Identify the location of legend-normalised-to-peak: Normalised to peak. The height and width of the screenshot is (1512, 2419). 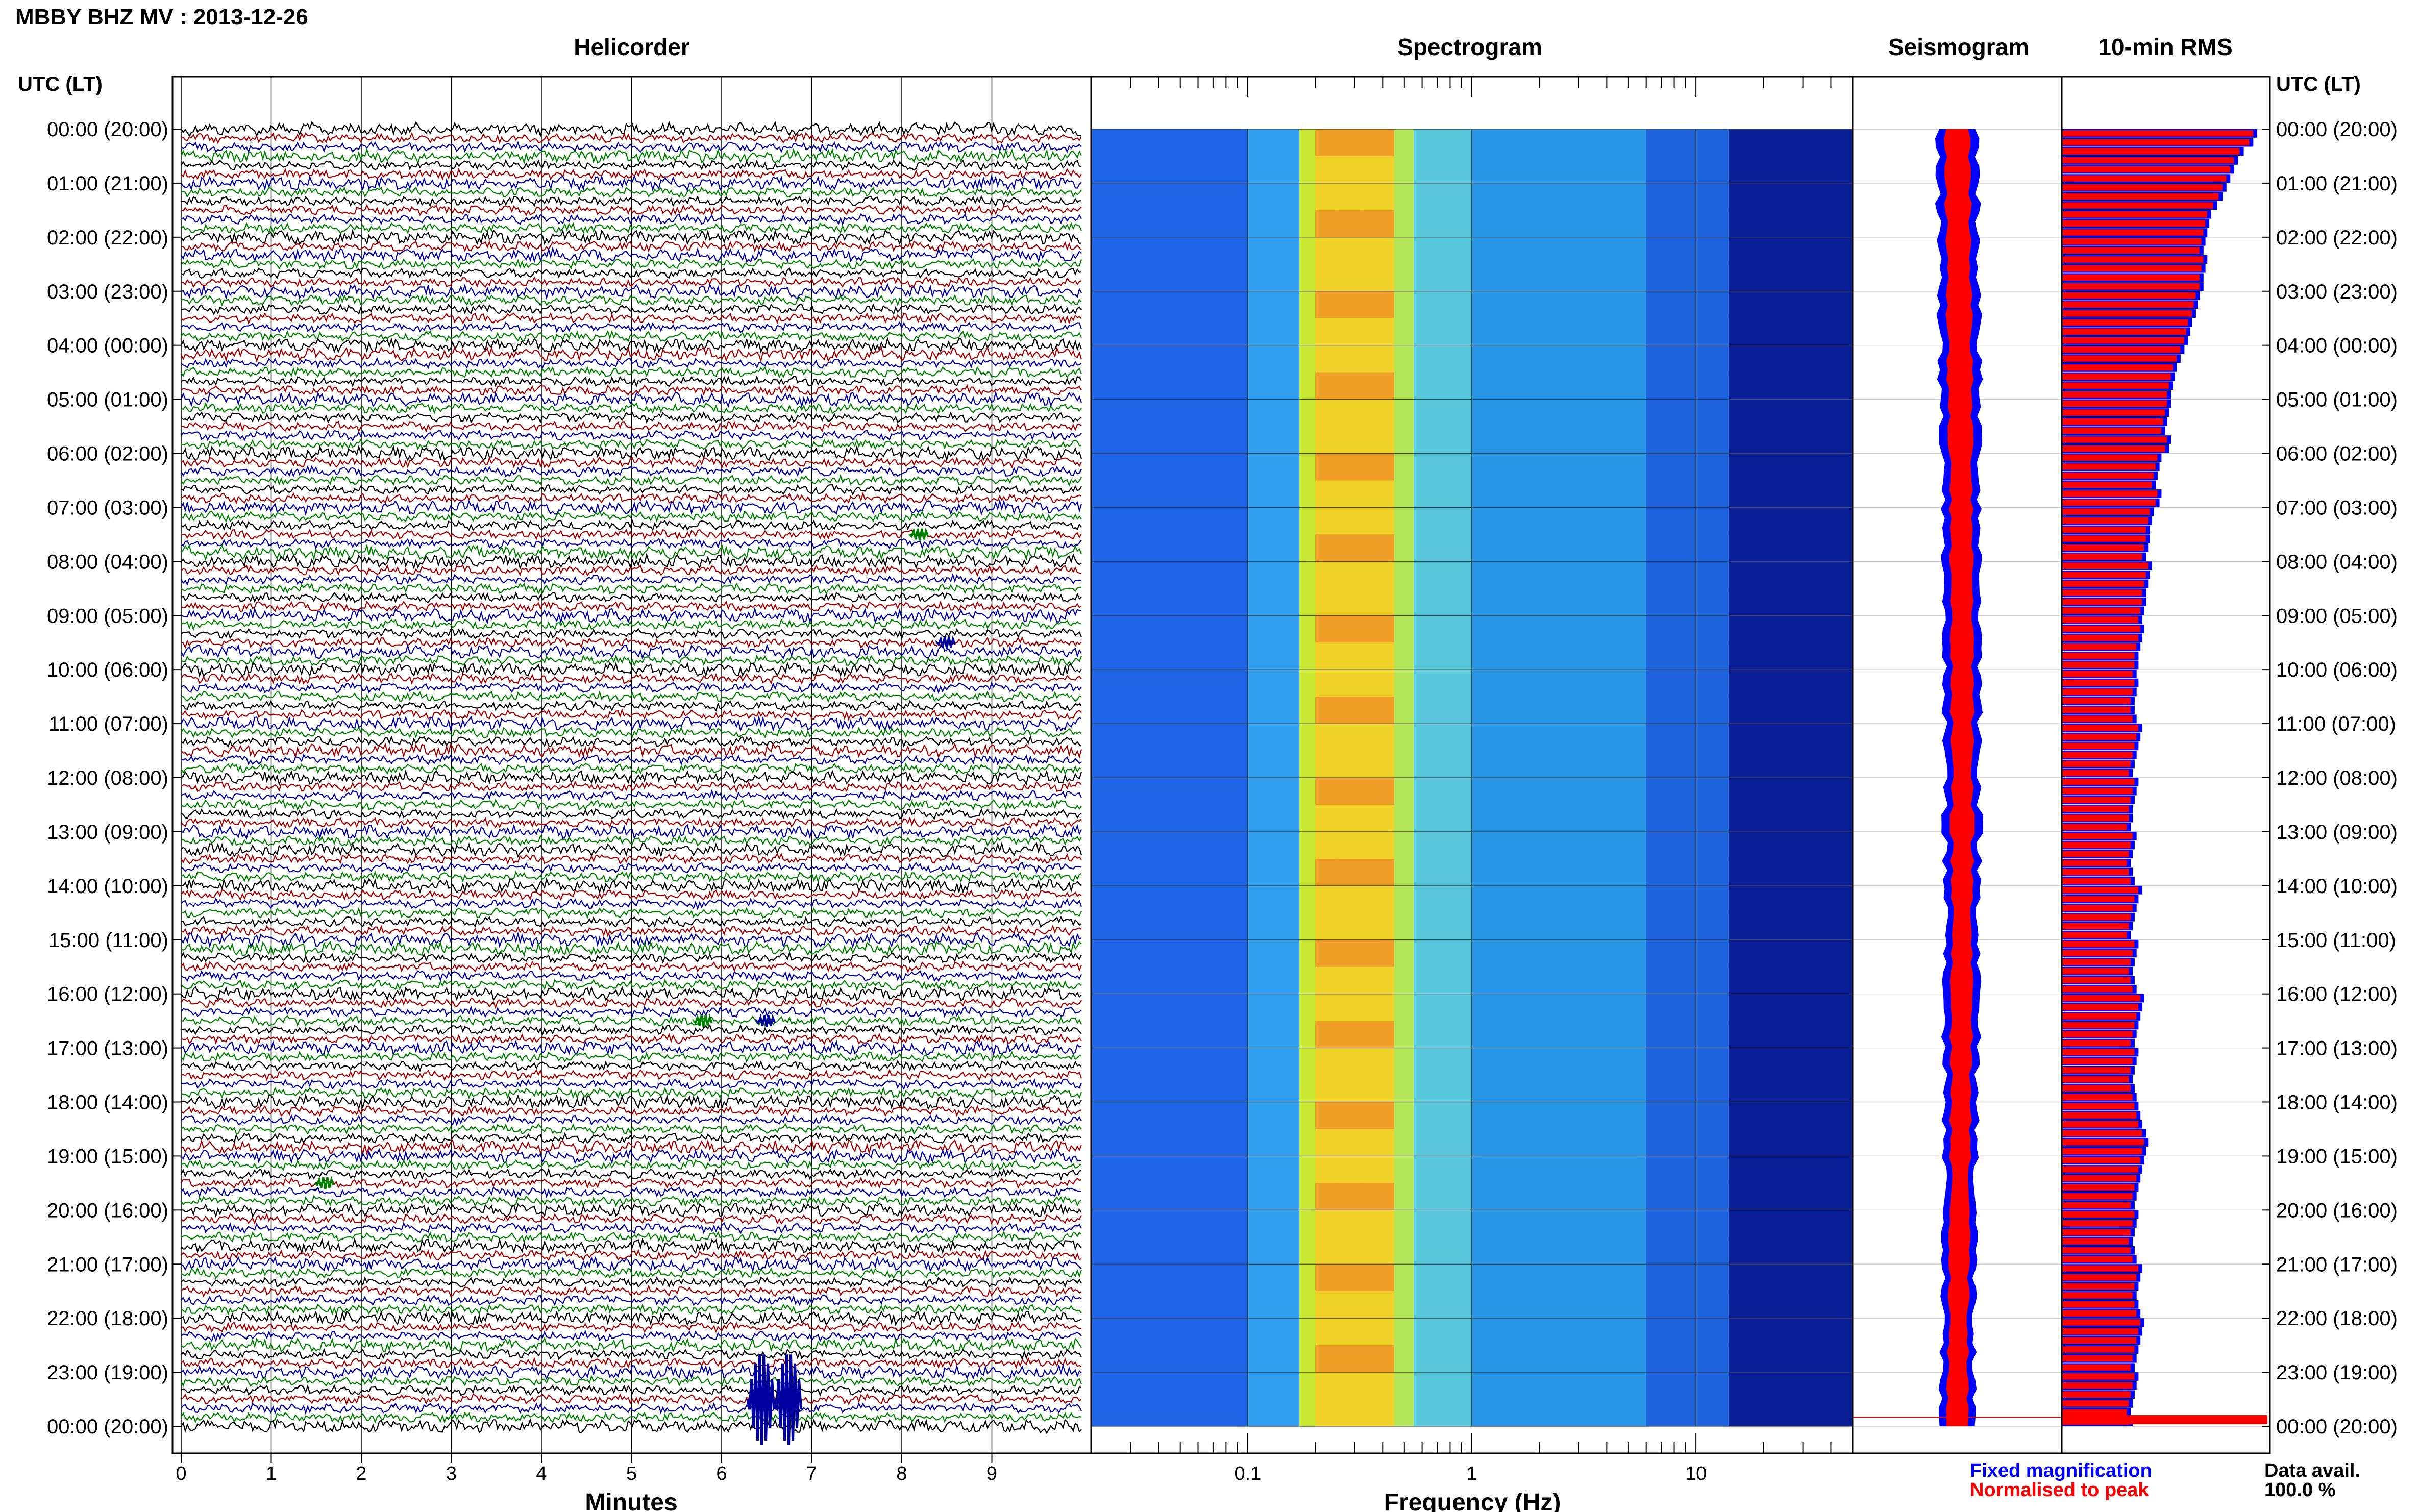
(2059, 1490).